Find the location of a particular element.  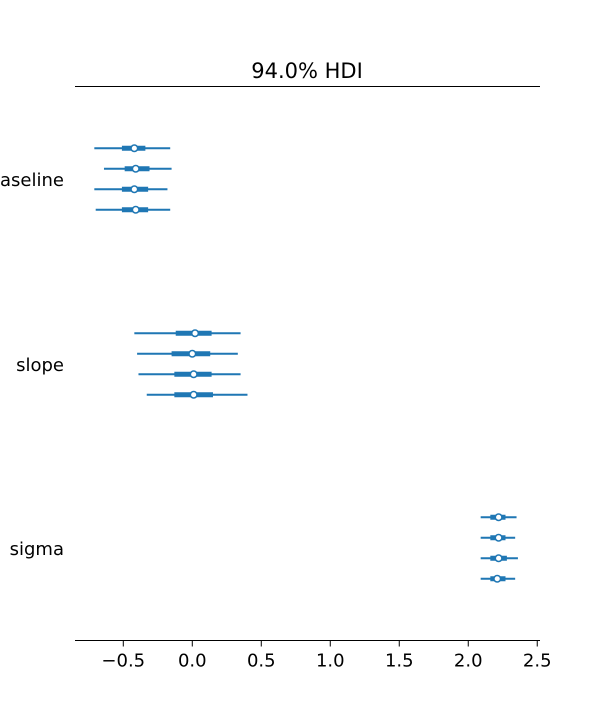

x-tick-label: 0.5 is located at coordinates (261, 661).